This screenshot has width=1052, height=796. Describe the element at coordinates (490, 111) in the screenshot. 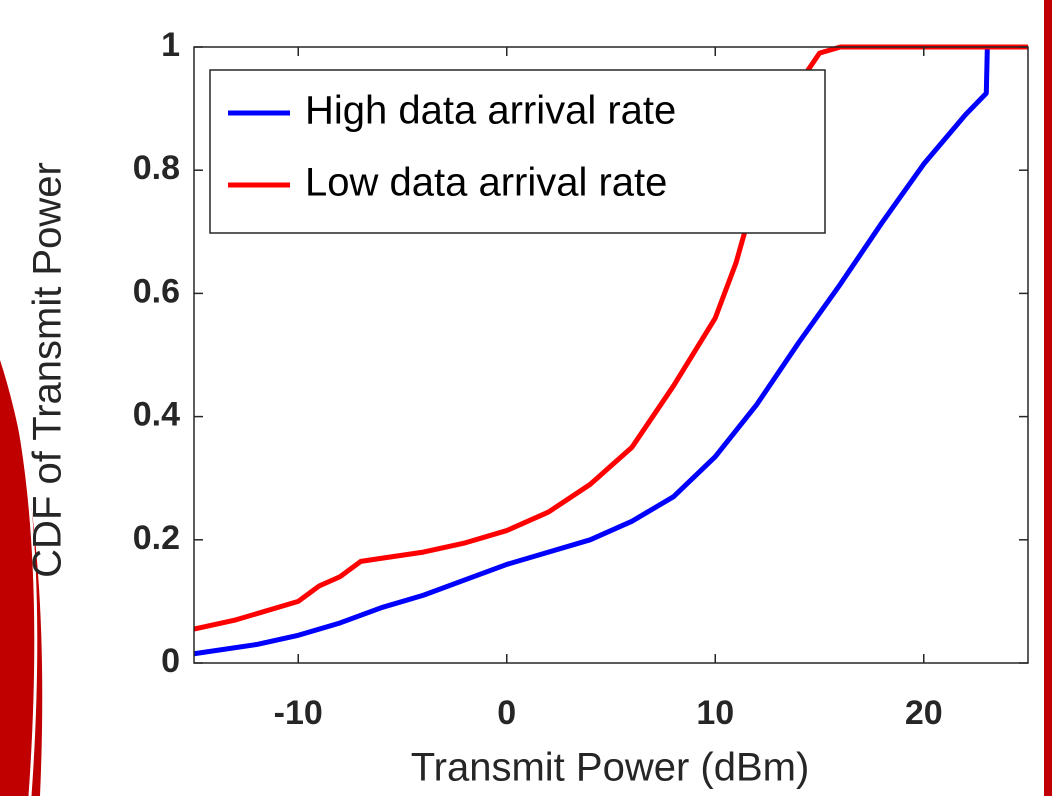

I see `legend-label: High data arrival rate` at that location.